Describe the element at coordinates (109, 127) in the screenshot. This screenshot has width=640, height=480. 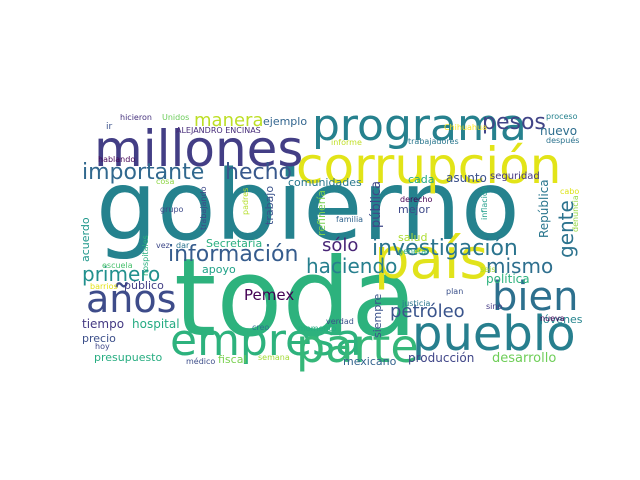
I see `word: ir` at that location.